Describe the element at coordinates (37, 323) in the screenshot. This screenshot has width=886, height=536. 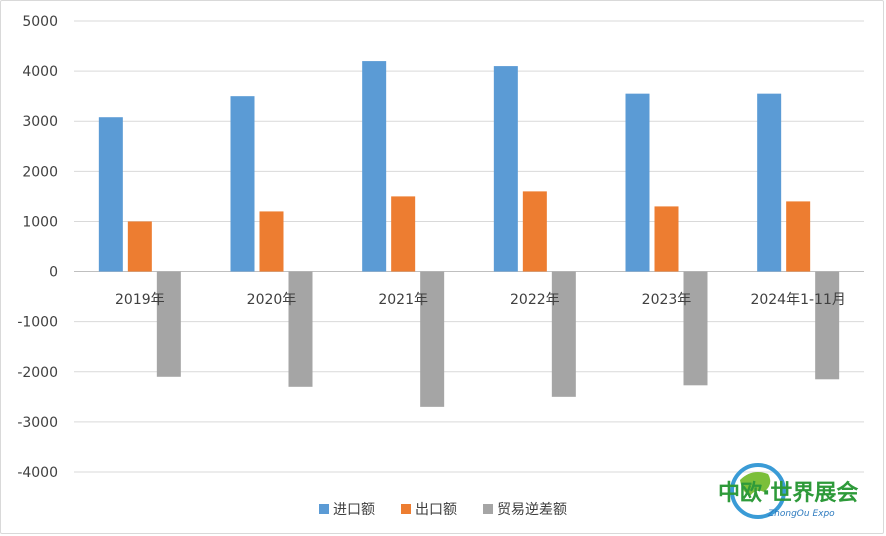
I see `y-tick-label: -1000` at that location.